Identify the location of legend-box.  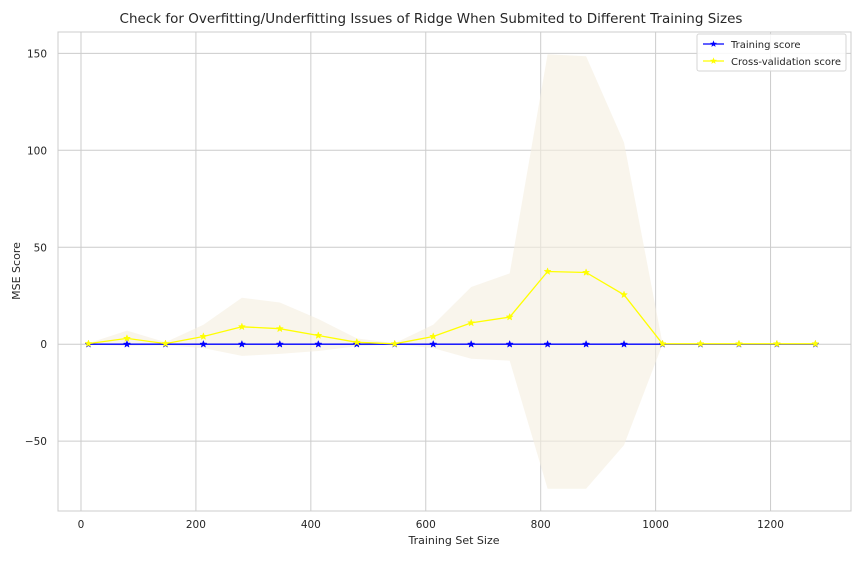
(771, 52).